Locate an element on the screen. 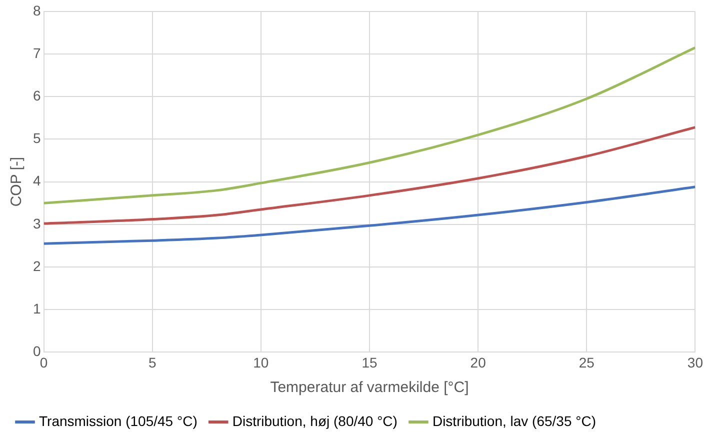  y-tick-label: 5 is located at coordinates (36, 138).